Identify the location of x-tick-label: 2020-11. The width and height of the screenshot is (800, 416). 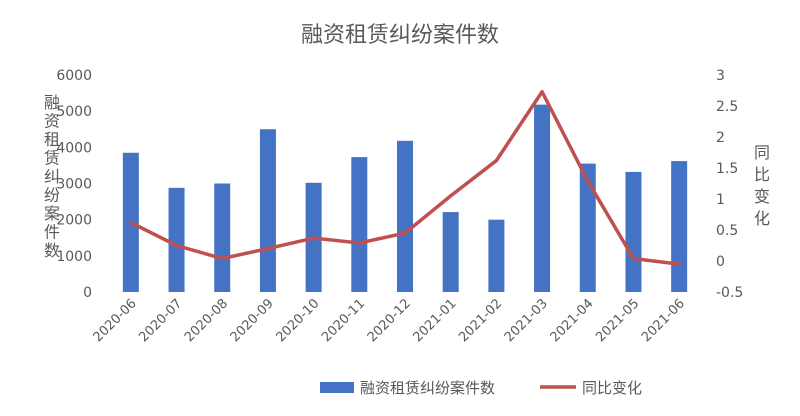
(343, 320).